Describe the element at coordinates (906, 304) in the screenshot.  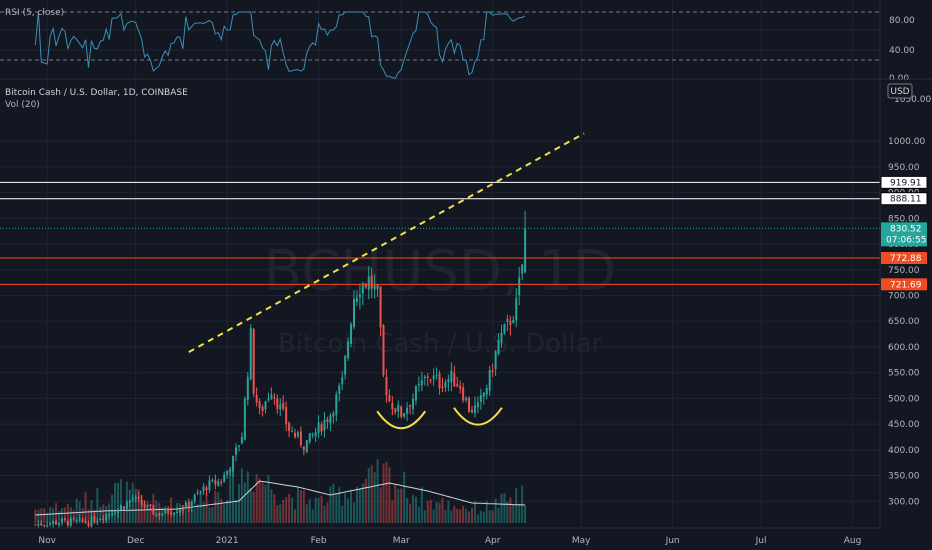
I see `price-scale-bg` at that location.